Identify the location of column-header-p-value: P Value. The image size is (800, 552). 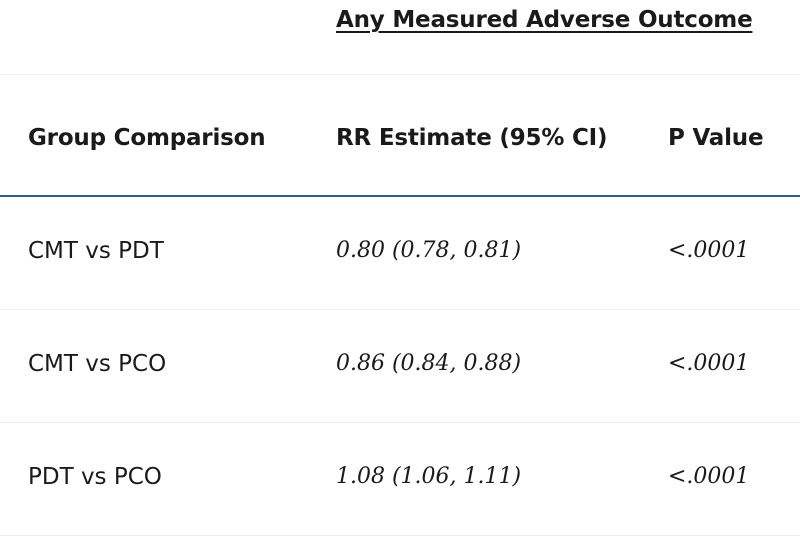
(716, 138).